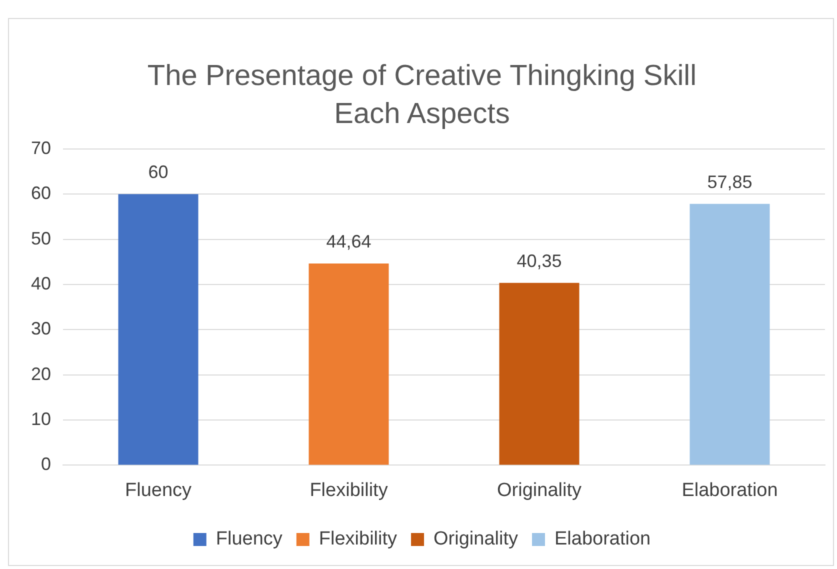 This screenshot has width=837, height=569. I want to click on y-tick-label: 60, so click(41, 193).